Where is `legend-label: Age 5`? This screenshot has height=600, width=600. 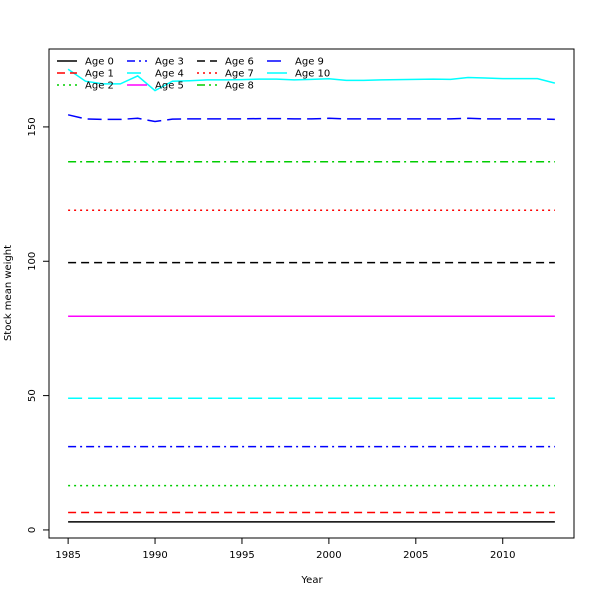 legend-label: Age 5 is located at coordinates (169, 86).